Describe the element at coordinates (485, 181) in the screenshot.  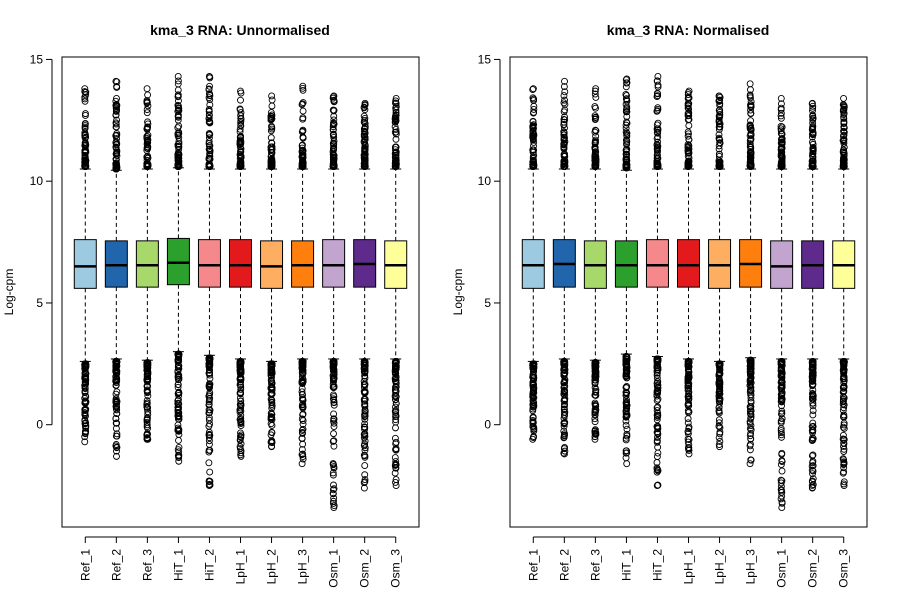
I see `y-tick-label: 10` at that location.